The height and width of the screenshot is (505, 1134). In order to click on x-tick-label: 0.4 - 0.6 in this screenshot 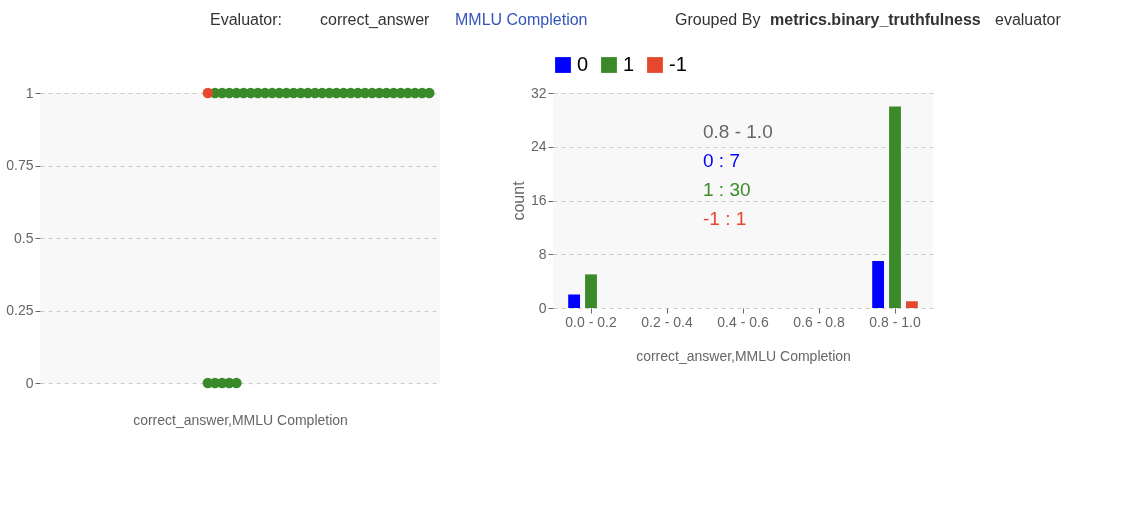, I will do `click(743, 321)`.